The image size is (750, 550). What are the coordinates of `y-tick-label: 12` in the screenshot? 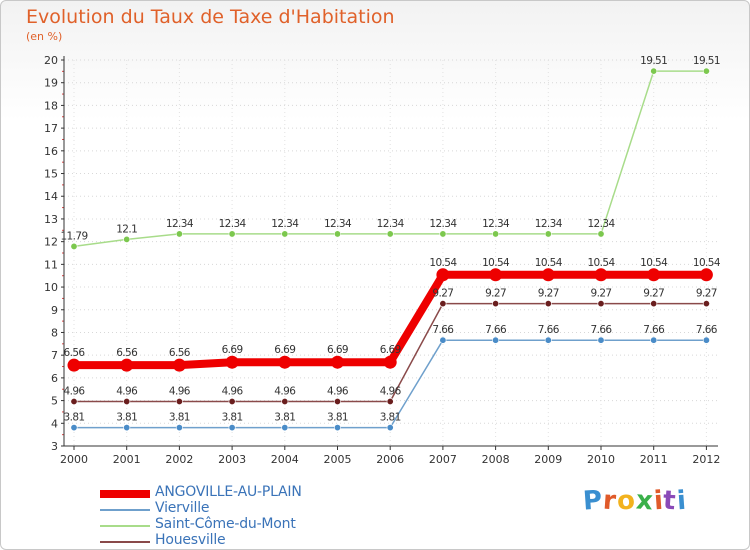 It's located at (51, 242).